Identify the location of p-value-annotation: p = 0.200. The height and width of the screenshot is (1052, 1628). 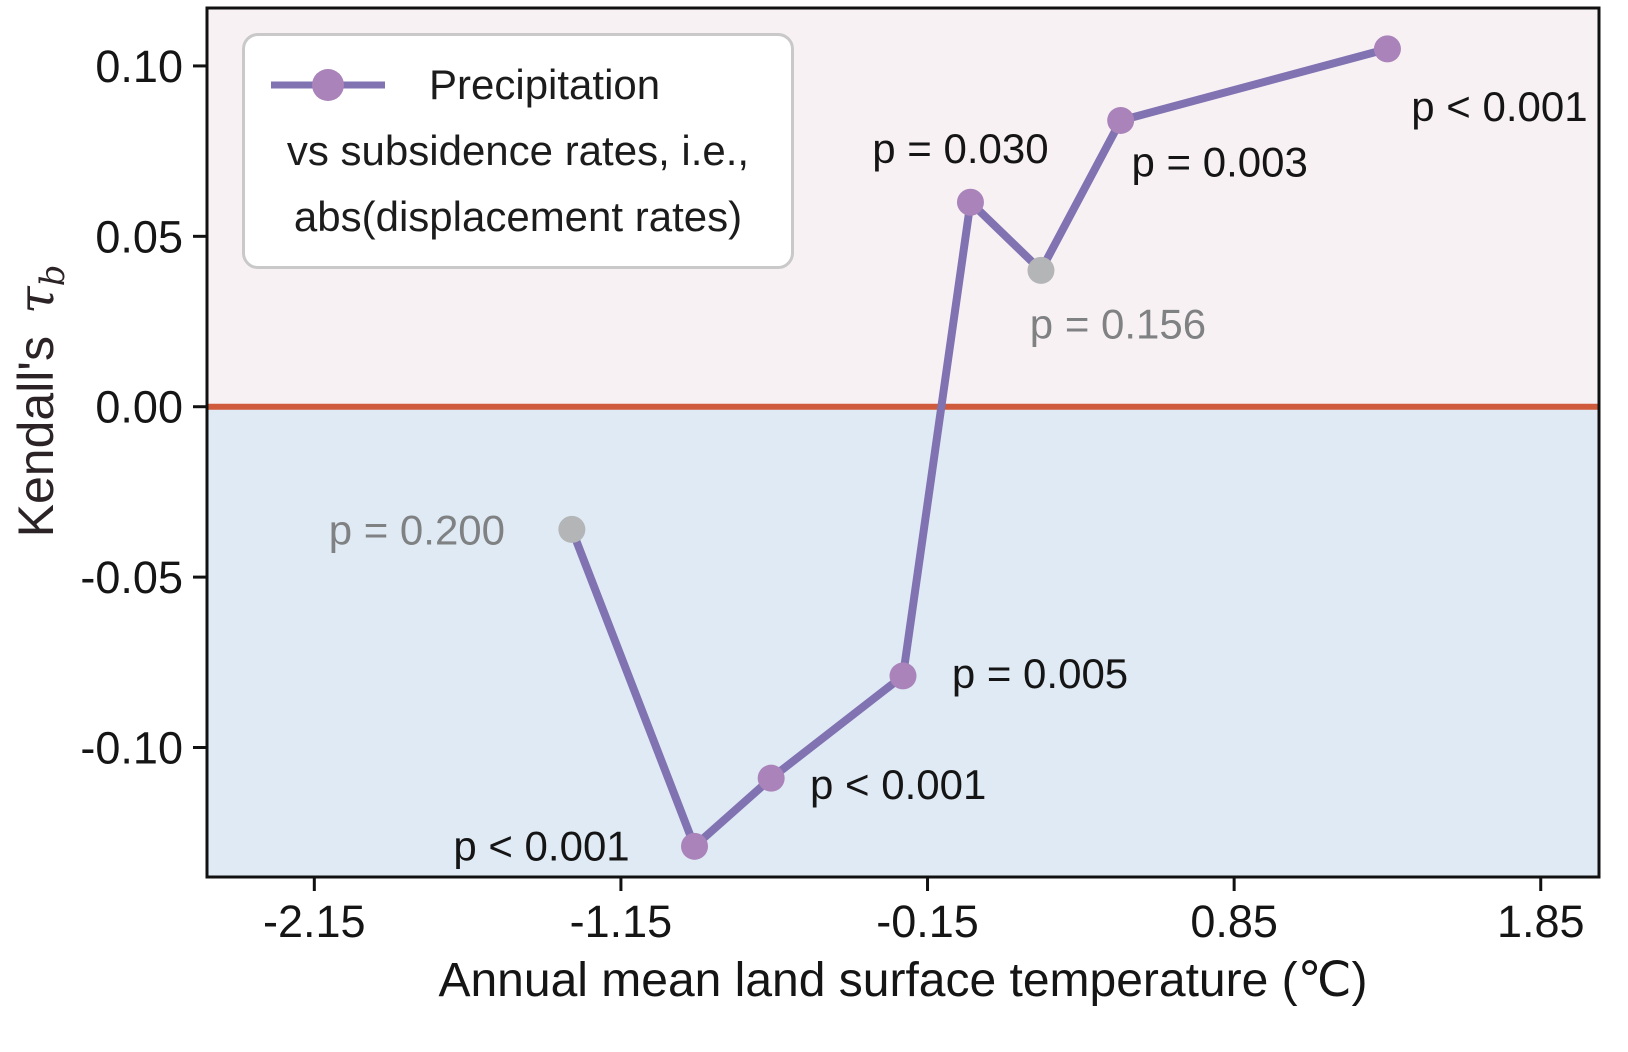
(417, 529).